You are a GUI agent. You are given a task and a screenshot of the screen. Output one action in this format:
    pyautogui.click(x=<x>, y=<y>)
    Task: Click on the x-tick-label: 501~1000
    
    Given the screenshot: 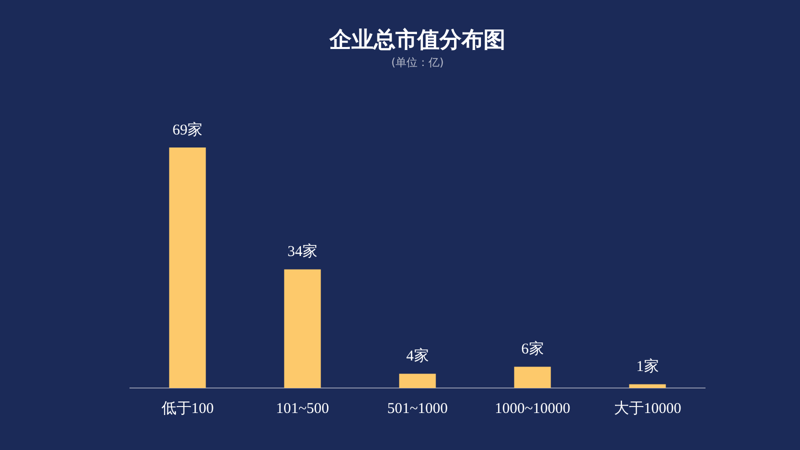 What is the action you would take?
    pyautogui.click(x=417, y=408)
    